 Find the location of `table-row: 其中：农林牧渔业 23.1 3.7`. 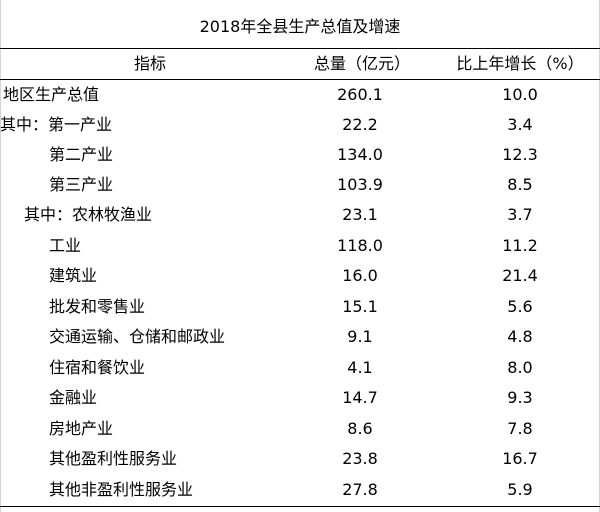

table-row: 其中：农林牧渔业 23.1 3.7 is located at coordinates (300, 215).